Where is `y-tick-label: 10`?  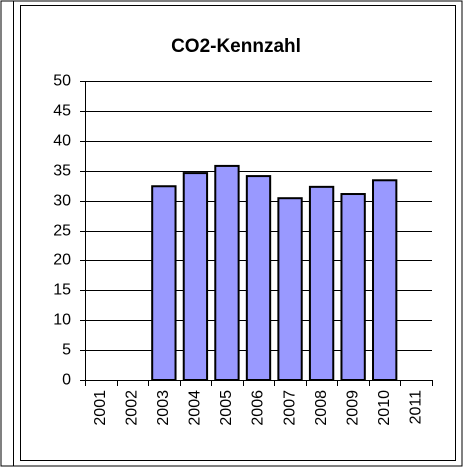 y-tick-label: 10 is located at coordinates (62, 320).